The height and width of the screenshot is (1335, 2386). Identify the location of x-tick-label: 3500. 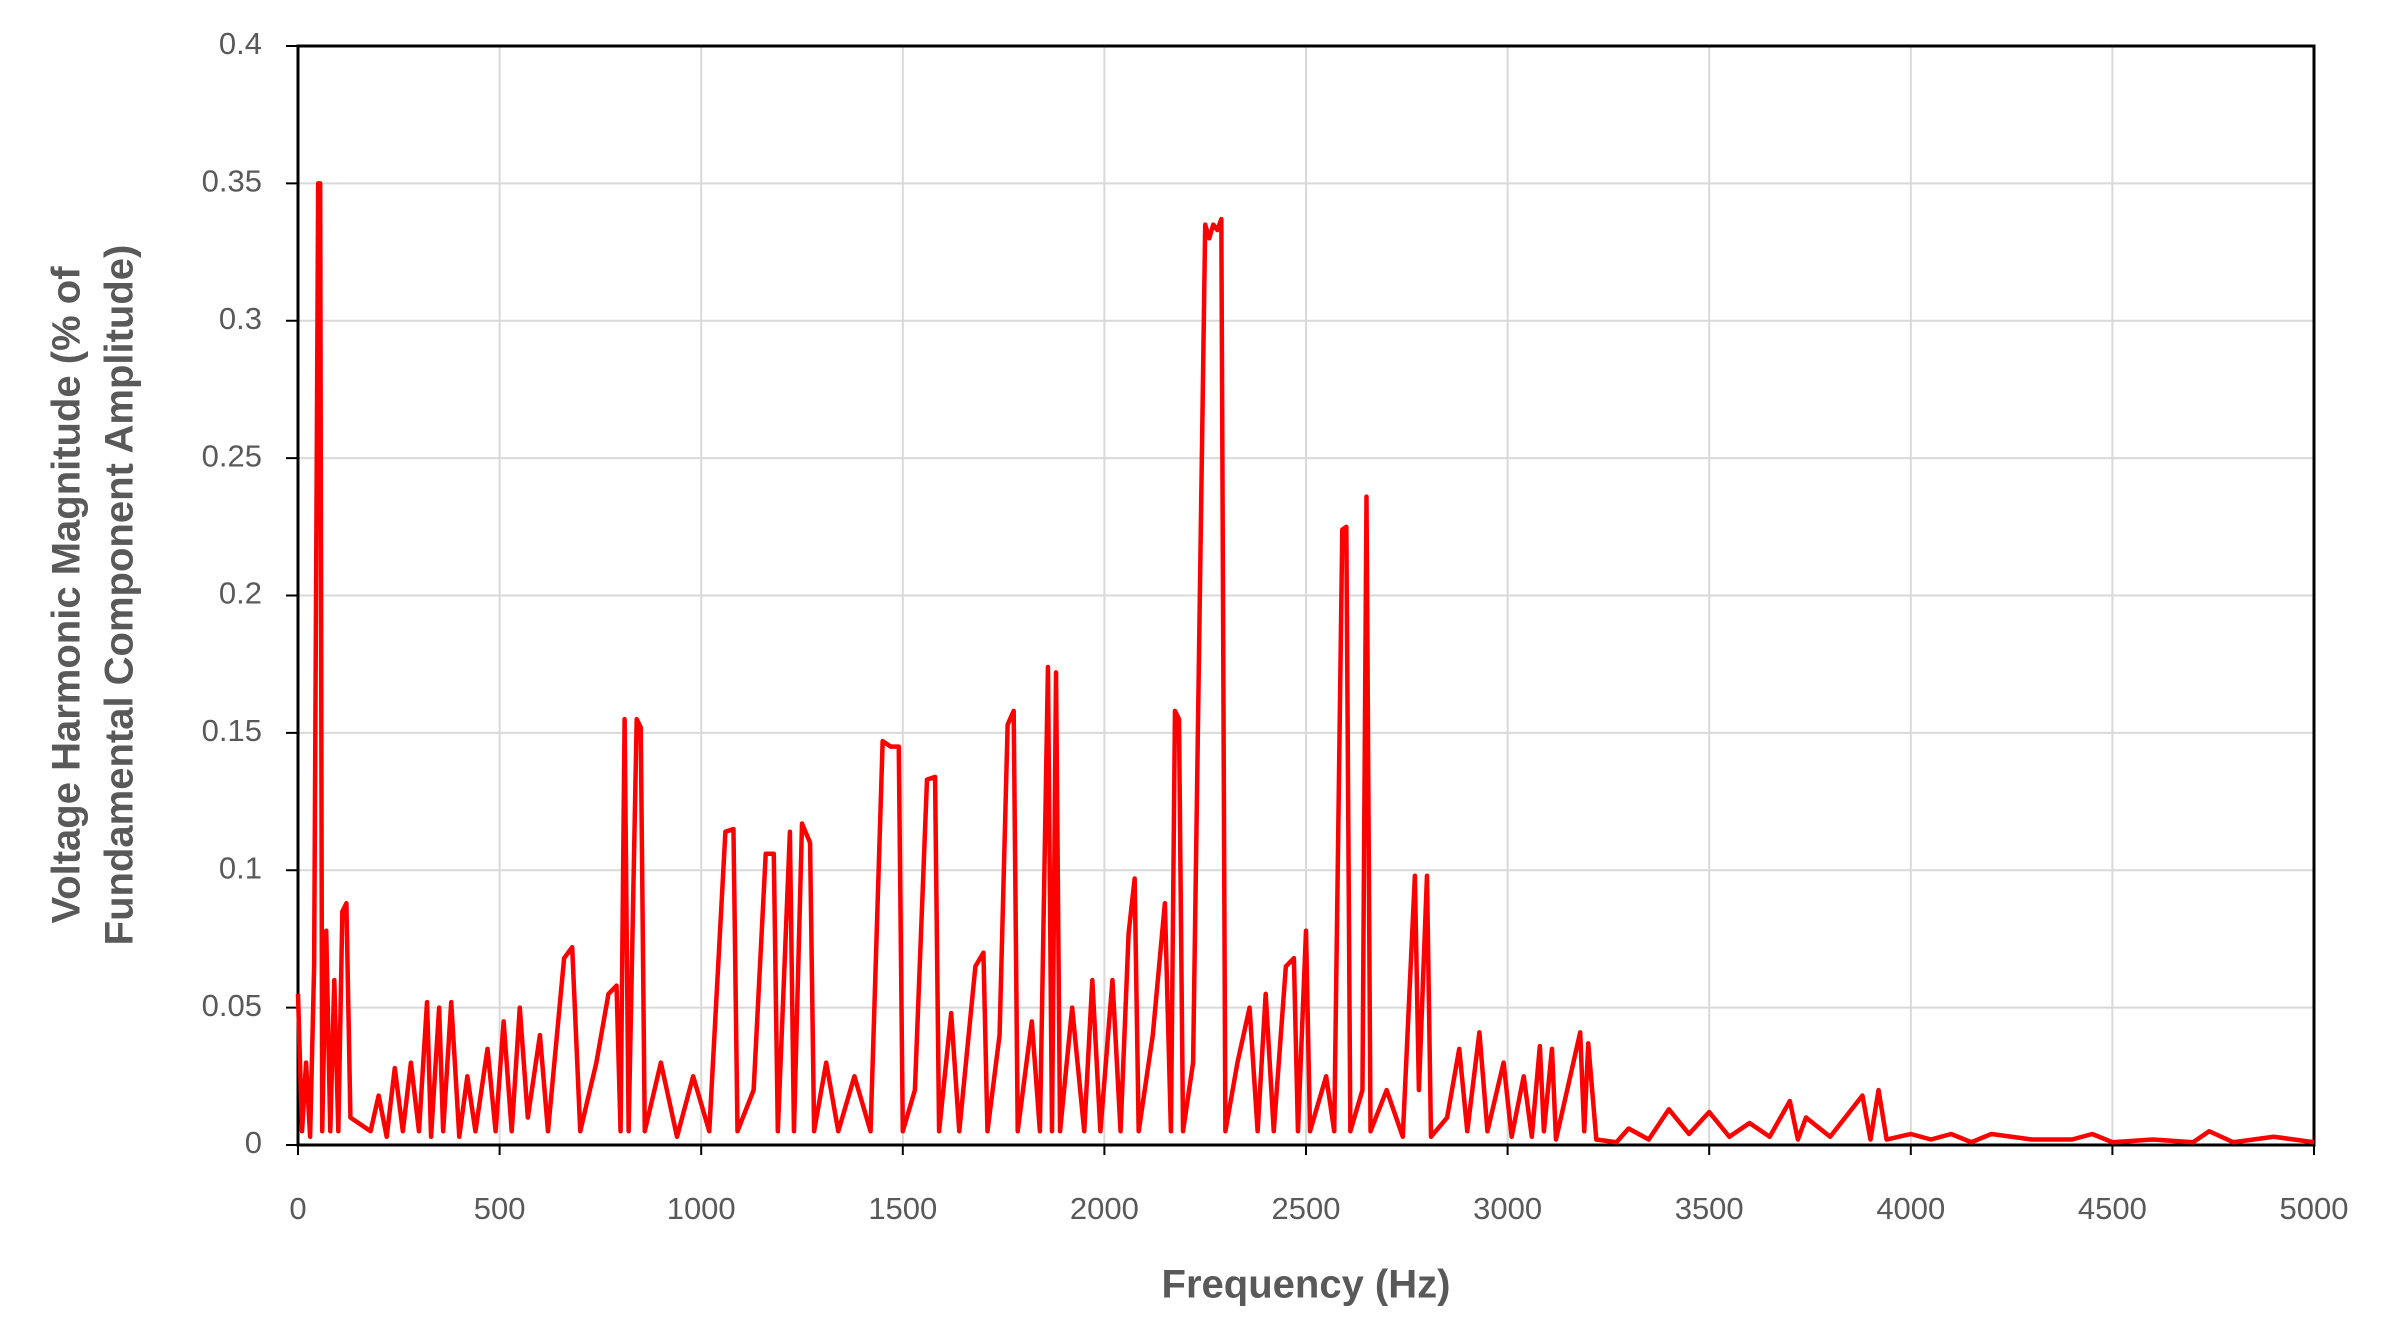
(1709, 1208).